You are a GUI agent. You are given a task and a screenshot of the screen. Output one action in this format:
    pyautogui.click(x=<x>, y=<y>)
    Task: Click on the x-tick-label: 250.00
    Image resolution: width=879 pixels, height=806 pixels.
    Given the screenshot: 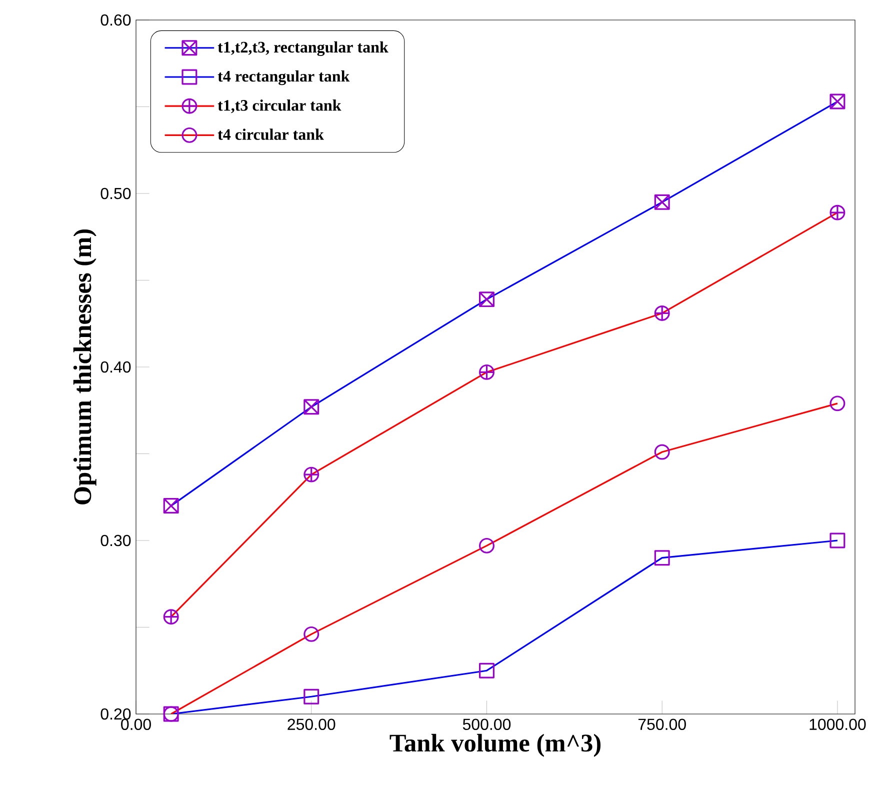 What is the action you would take?
    pyautogui.click(x=312, y=724)
    